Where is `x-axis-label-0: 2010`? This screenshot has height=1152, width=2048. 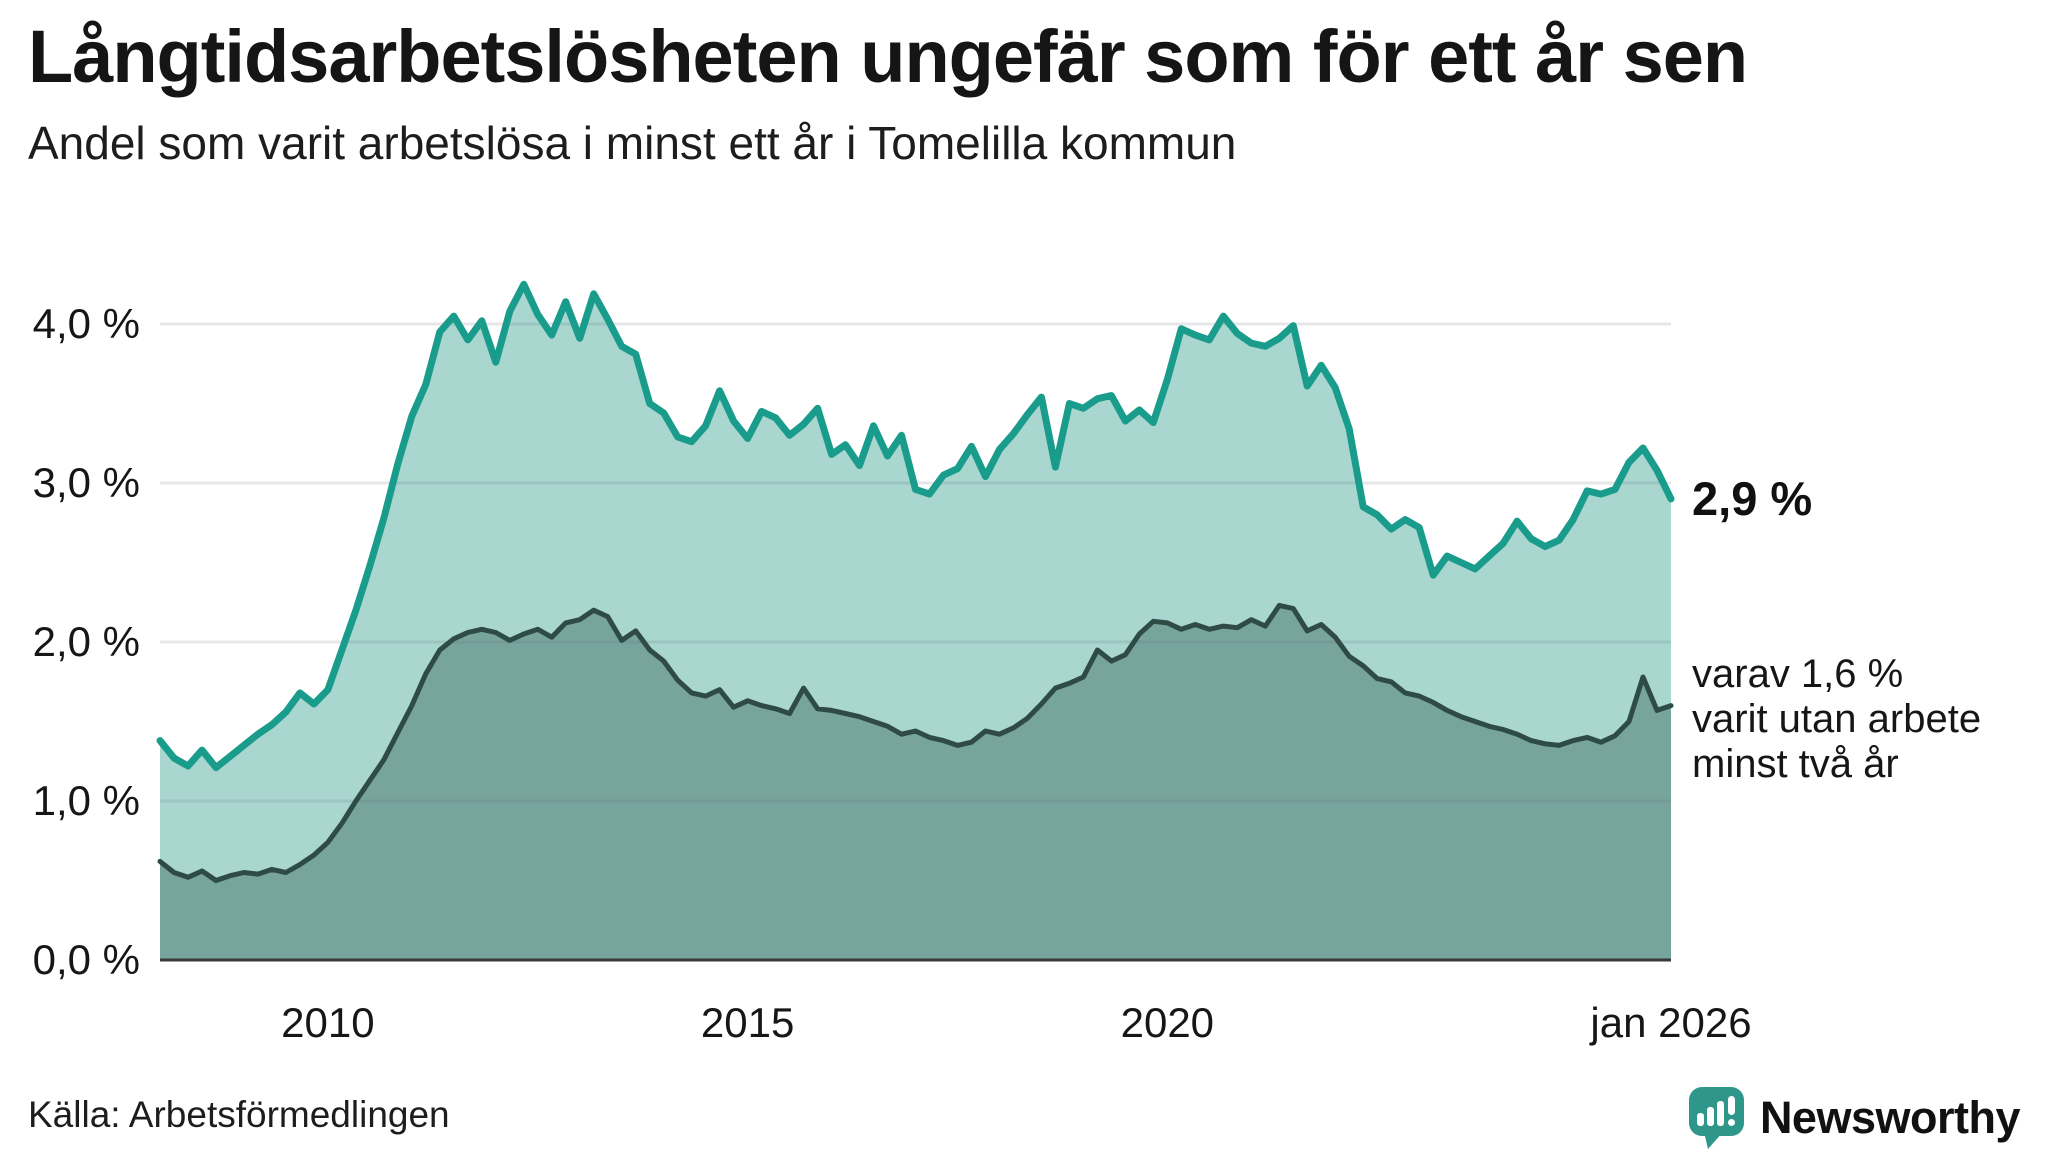 x-axis-label-0: 2010 is located at coordinates (328, 1022).